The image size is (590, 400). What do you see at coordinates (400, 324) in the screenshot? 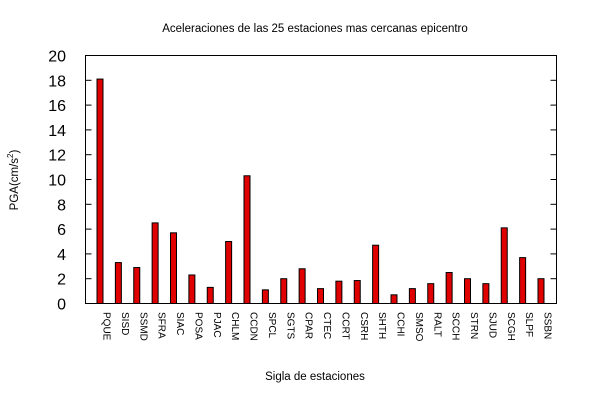
I see `x-tick-label-cchi: CCHI` at bounding box center [400, 324].